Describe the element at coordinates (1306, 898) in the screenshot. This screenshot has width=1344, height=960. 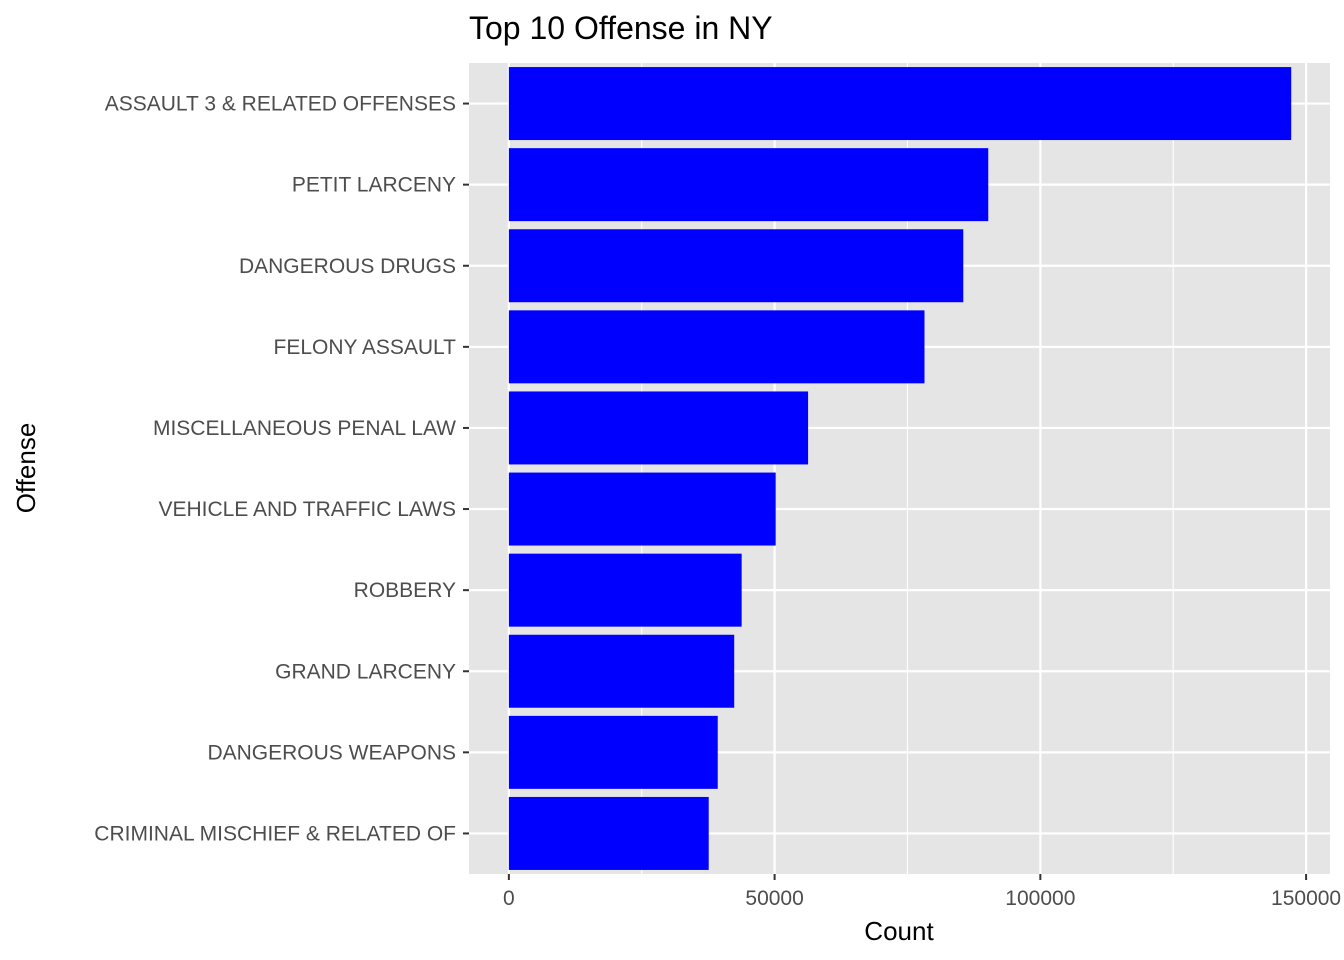
I see `x-tick-label: 150000` at that location.